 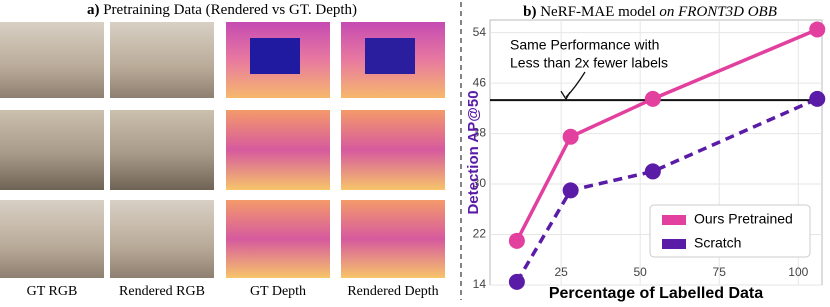 What do you see at coordinates (565, 95) in the screenshot?
I see `arrow-head` at bounding box center [565, 95].